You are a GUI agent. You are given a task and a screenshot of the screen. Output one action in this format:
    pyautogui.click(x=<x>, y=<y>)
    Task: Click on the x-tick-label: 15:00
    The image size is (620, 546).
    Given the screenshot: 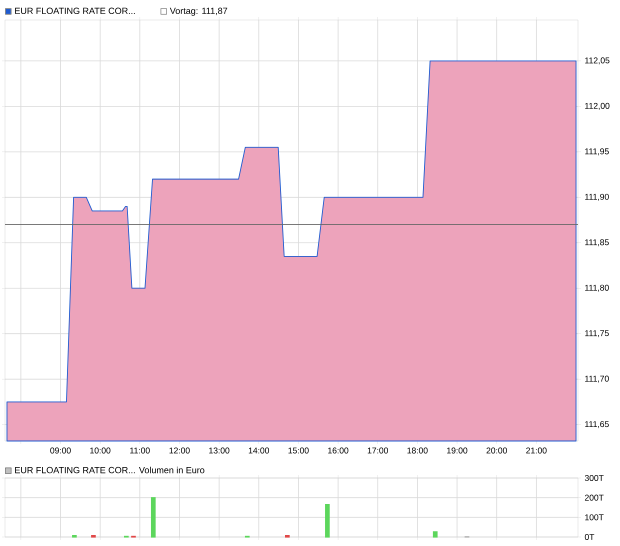 What is the action you would take?
    pyautogui.click(x=298, y=451)
    